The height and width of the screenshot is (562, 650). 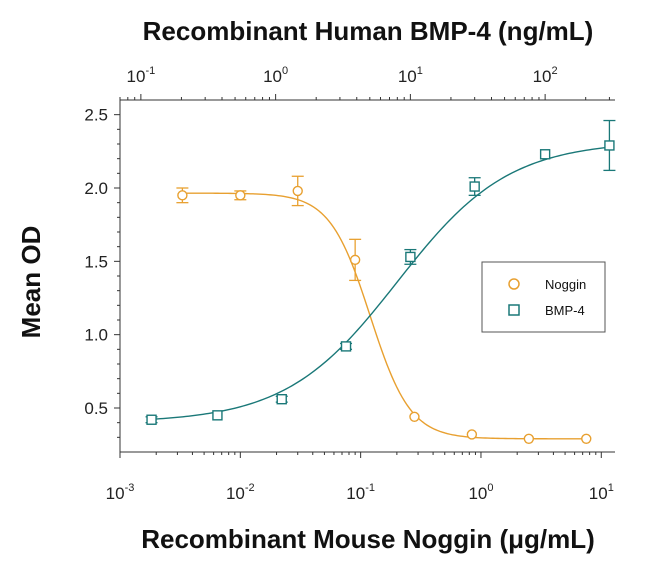 I want to click on y-tick-label: 1.5, so click(x=96, y=261).